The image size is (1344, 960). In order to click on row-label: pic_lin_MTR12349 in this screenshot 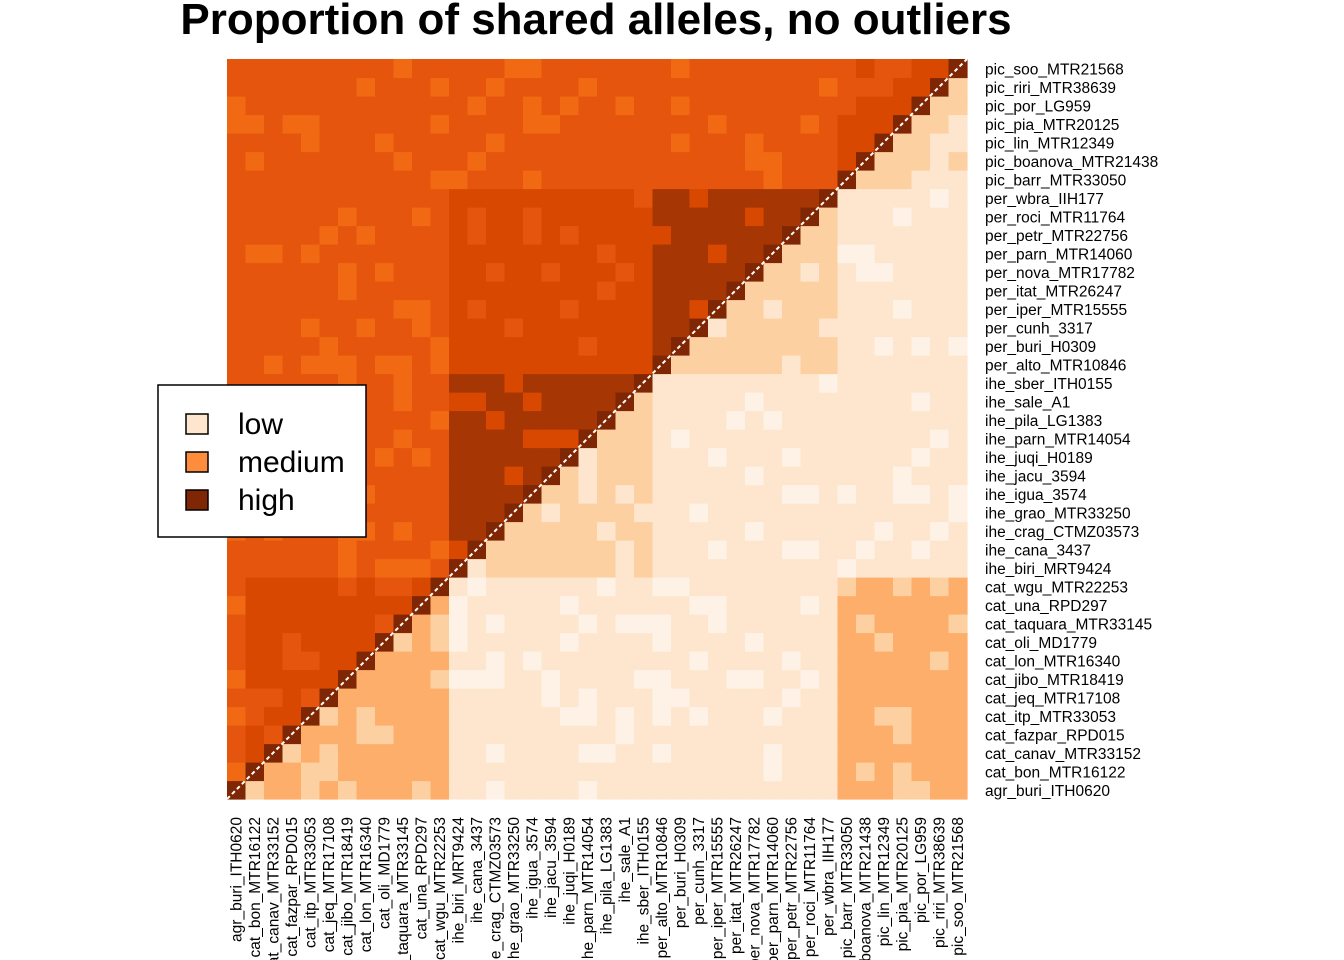, I will do `click(1049, 143)`.